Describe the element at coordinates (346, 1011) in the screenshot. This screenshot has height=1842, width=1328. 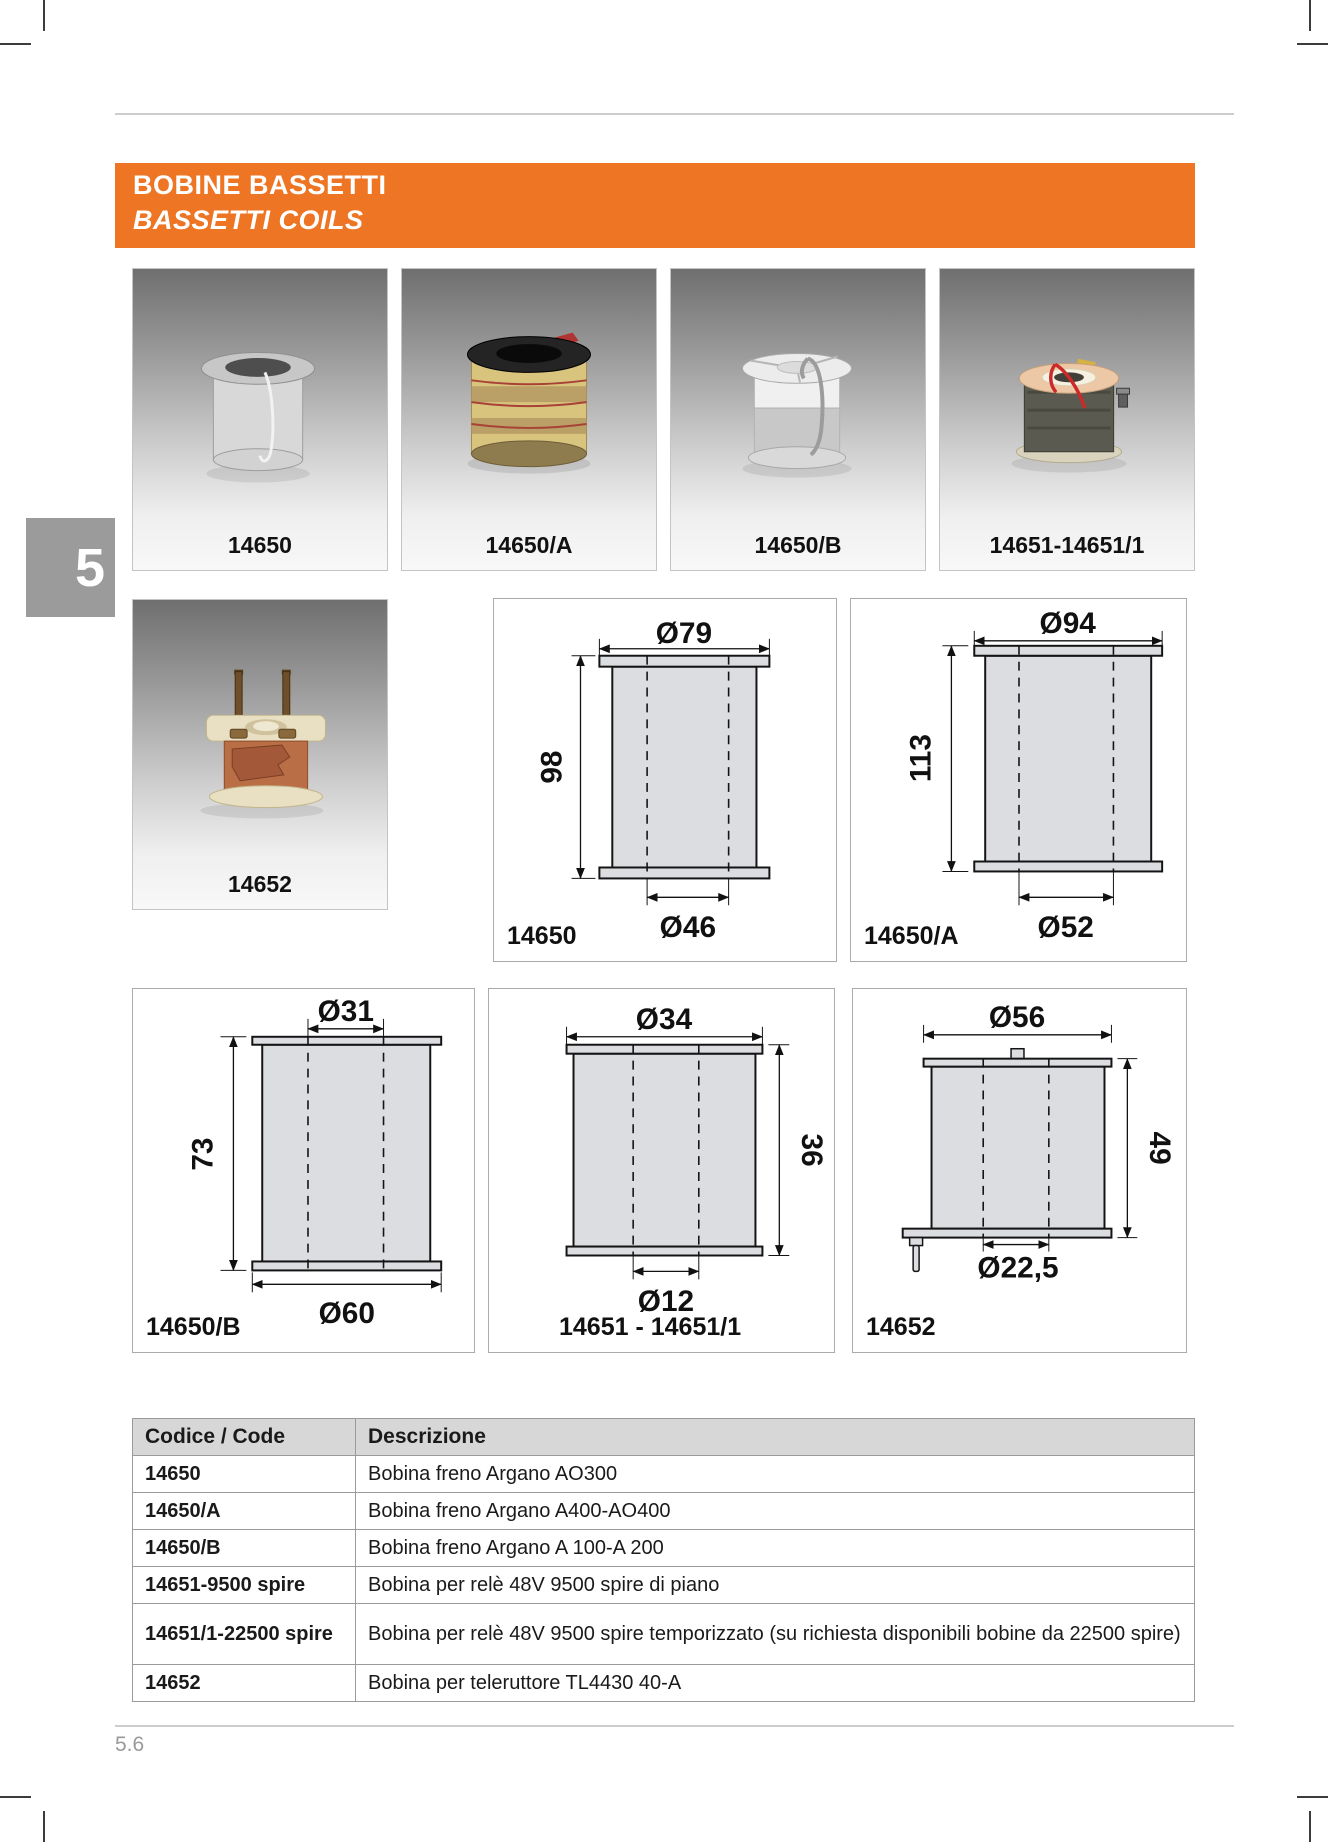
I see `dim-inner-diameter: Ø31` at that location.